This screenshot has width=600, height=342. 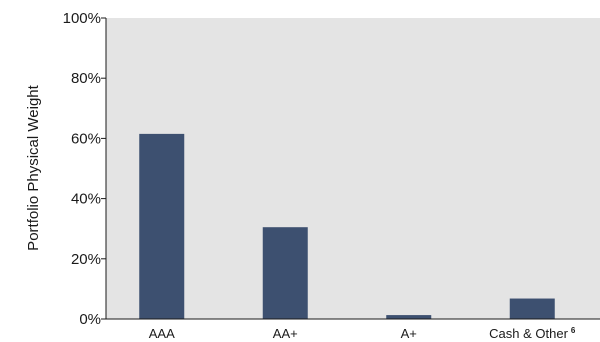 I want to click on x-category-text: AA+, so click(x=285, y=333).